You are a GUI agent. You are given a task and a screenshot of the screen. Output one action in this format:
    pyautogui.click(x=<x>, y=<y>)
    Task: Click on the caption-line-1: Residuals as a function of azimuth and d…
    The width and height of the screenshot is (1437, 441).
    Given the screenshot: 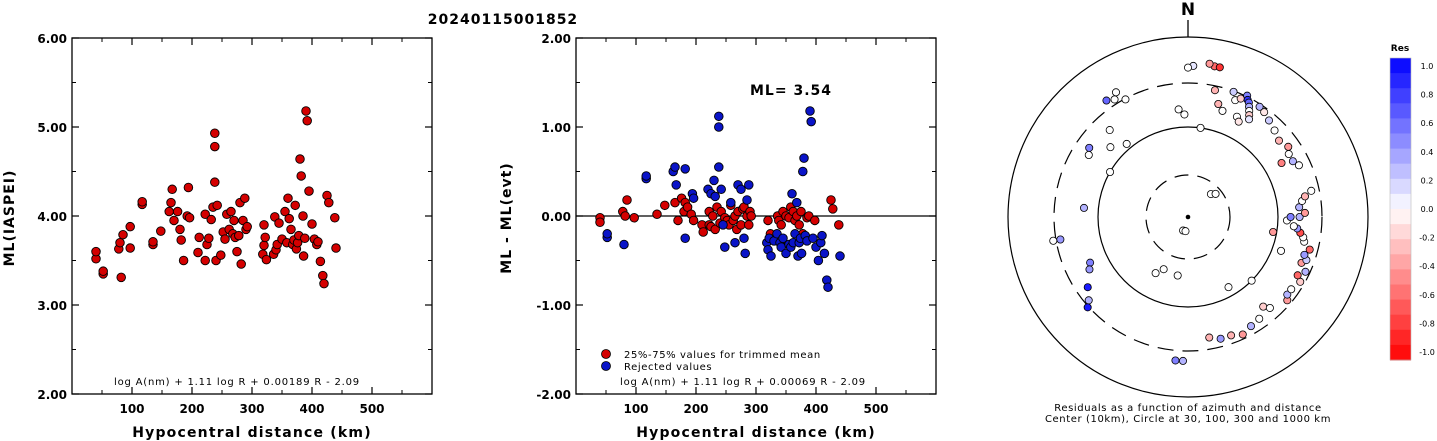 What is the action you would take?
    pyautogui.click(x=1188, y=408)
    